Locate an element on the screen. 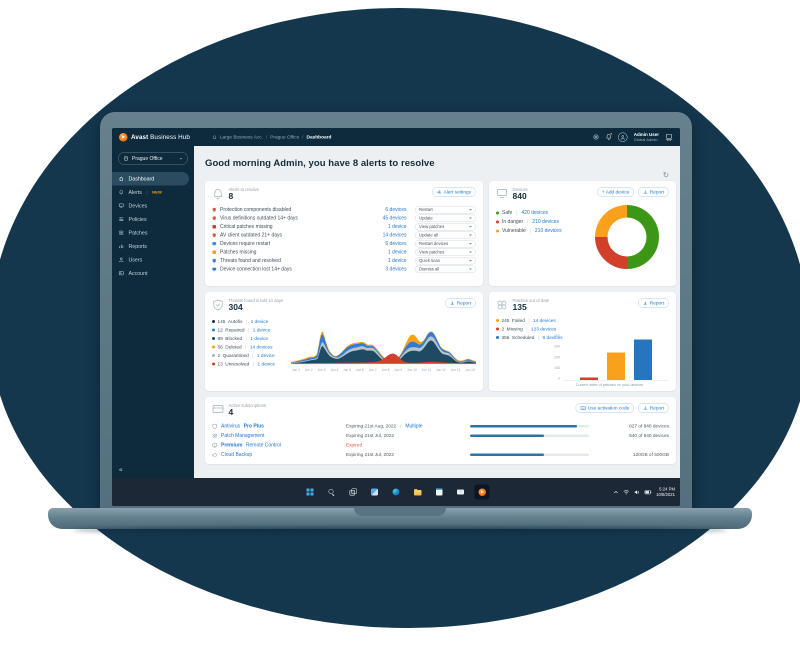 The image size is (800, 658). battery-icon is located at coordinates (648, 492).